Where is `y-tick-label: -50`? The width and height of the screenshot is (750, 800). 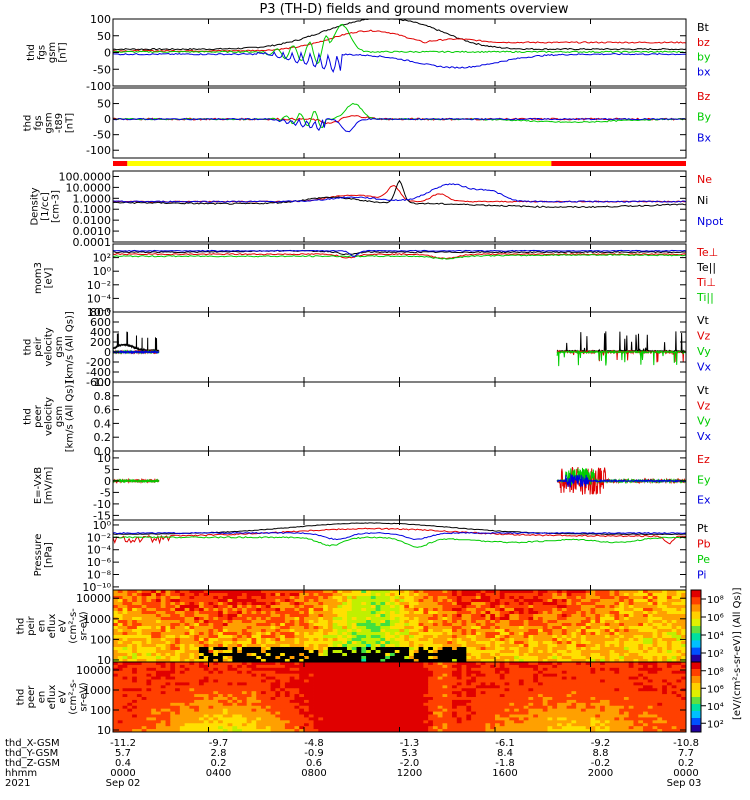 y-tick-label: -50 is located at coordinates (102, 135).